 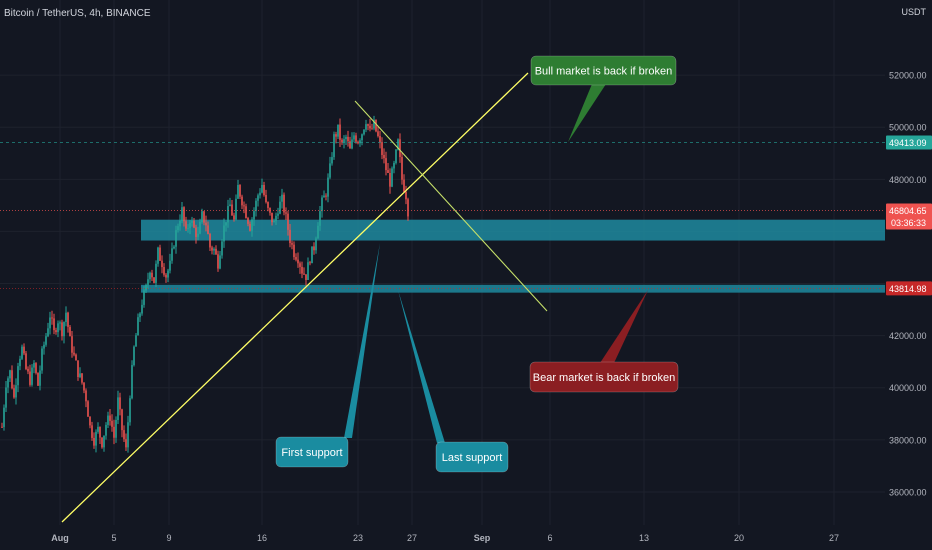 I want to click on bear-callout-box, so click(x=604, y=377).